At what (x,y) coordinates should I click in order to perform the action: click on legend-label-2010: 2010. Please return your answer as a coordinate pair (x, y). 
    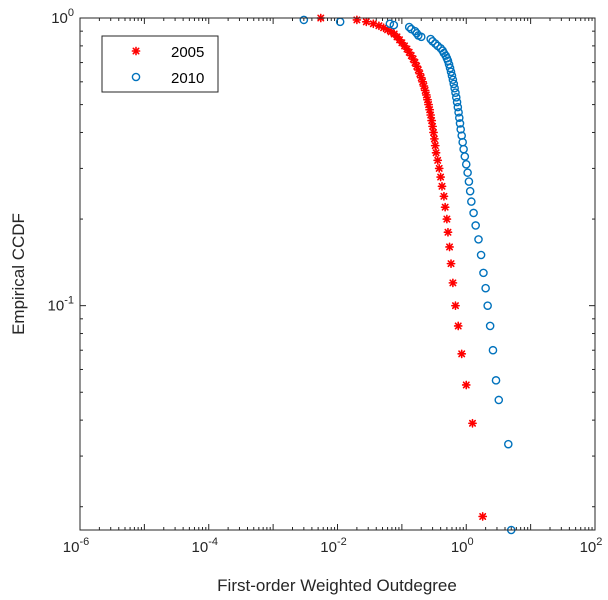
    Looking at the image, I should click on (187, 78).